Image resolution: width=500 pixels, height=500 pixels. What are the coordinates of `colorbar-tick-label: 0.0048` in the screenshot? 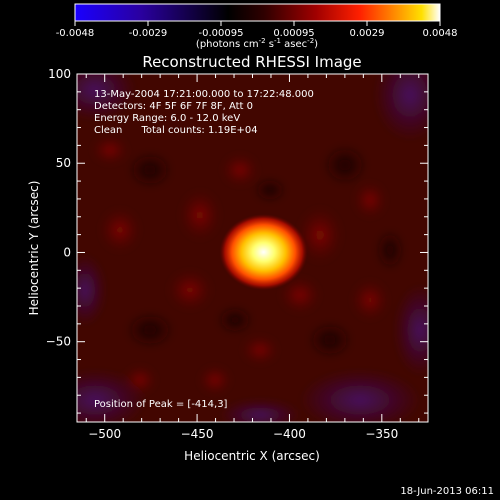 It's located at (440, 33).